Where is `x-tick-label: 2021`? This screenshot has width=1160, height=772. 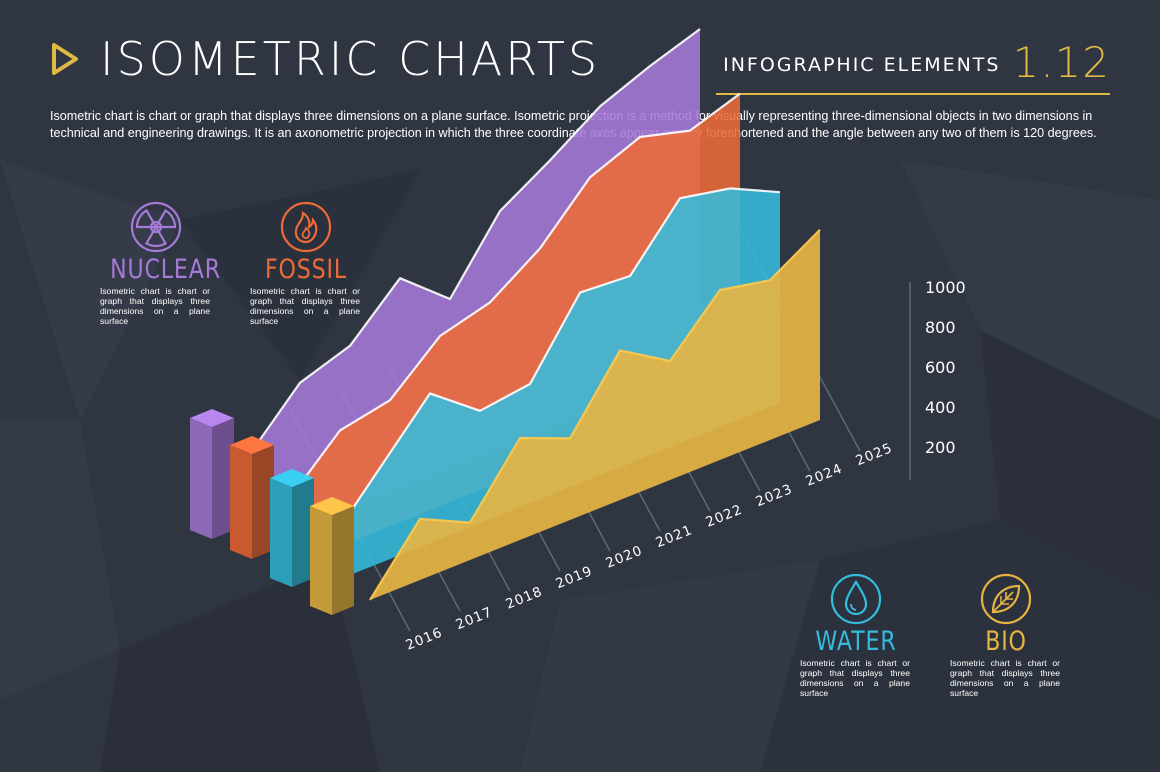
x-tick-label: 2021 is located at coordinates (675, 536).